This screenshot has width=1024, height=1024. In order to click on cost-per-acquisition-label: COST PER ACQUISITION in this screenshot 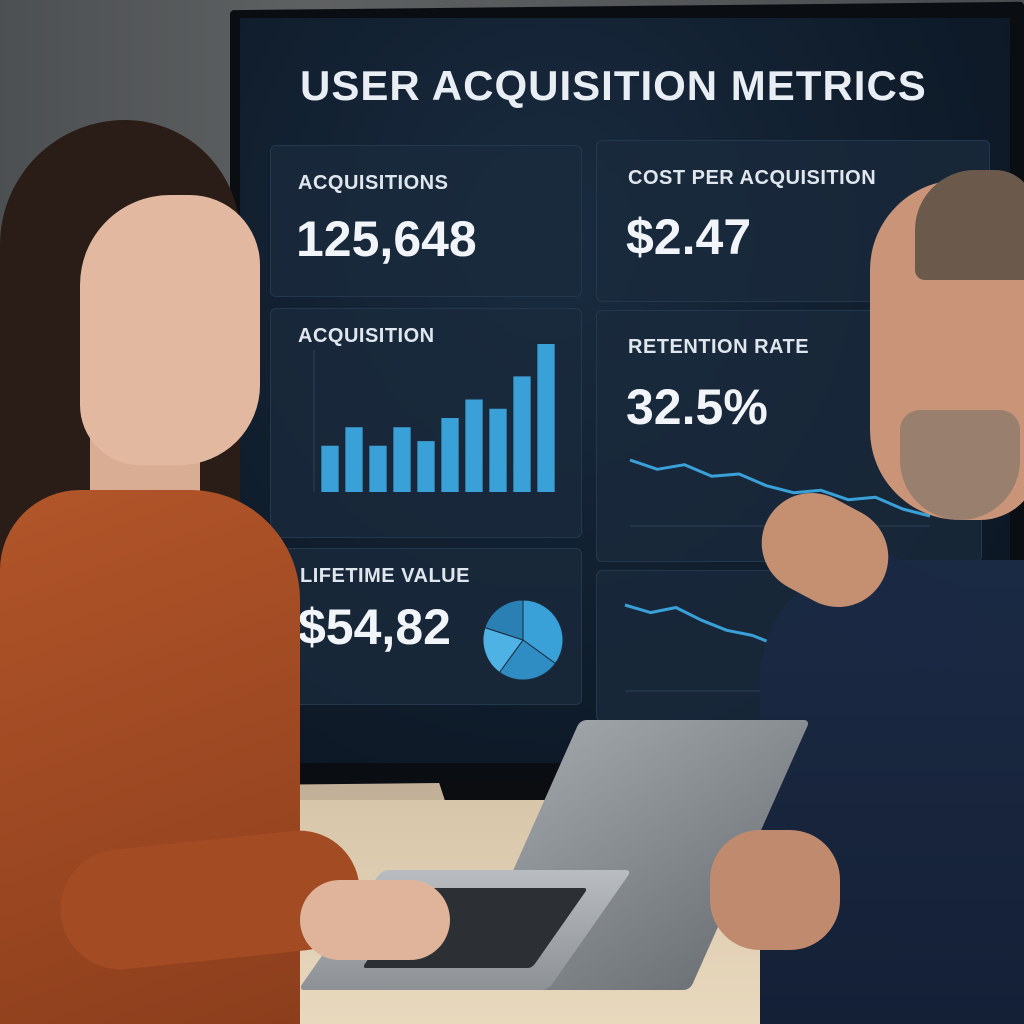, I will do `click(752, 178)`.